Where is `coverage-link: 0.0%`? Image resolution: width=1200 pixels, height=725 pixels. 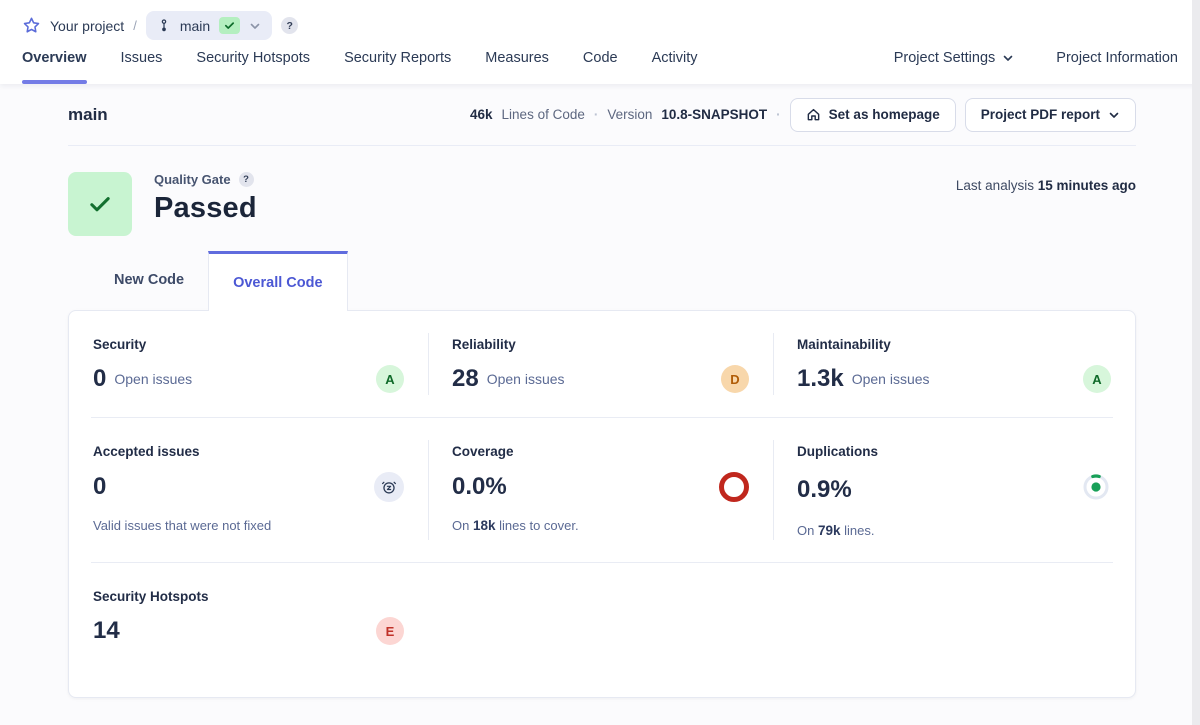 coverage-link: 0.0% is located at coordinates (479, 487).